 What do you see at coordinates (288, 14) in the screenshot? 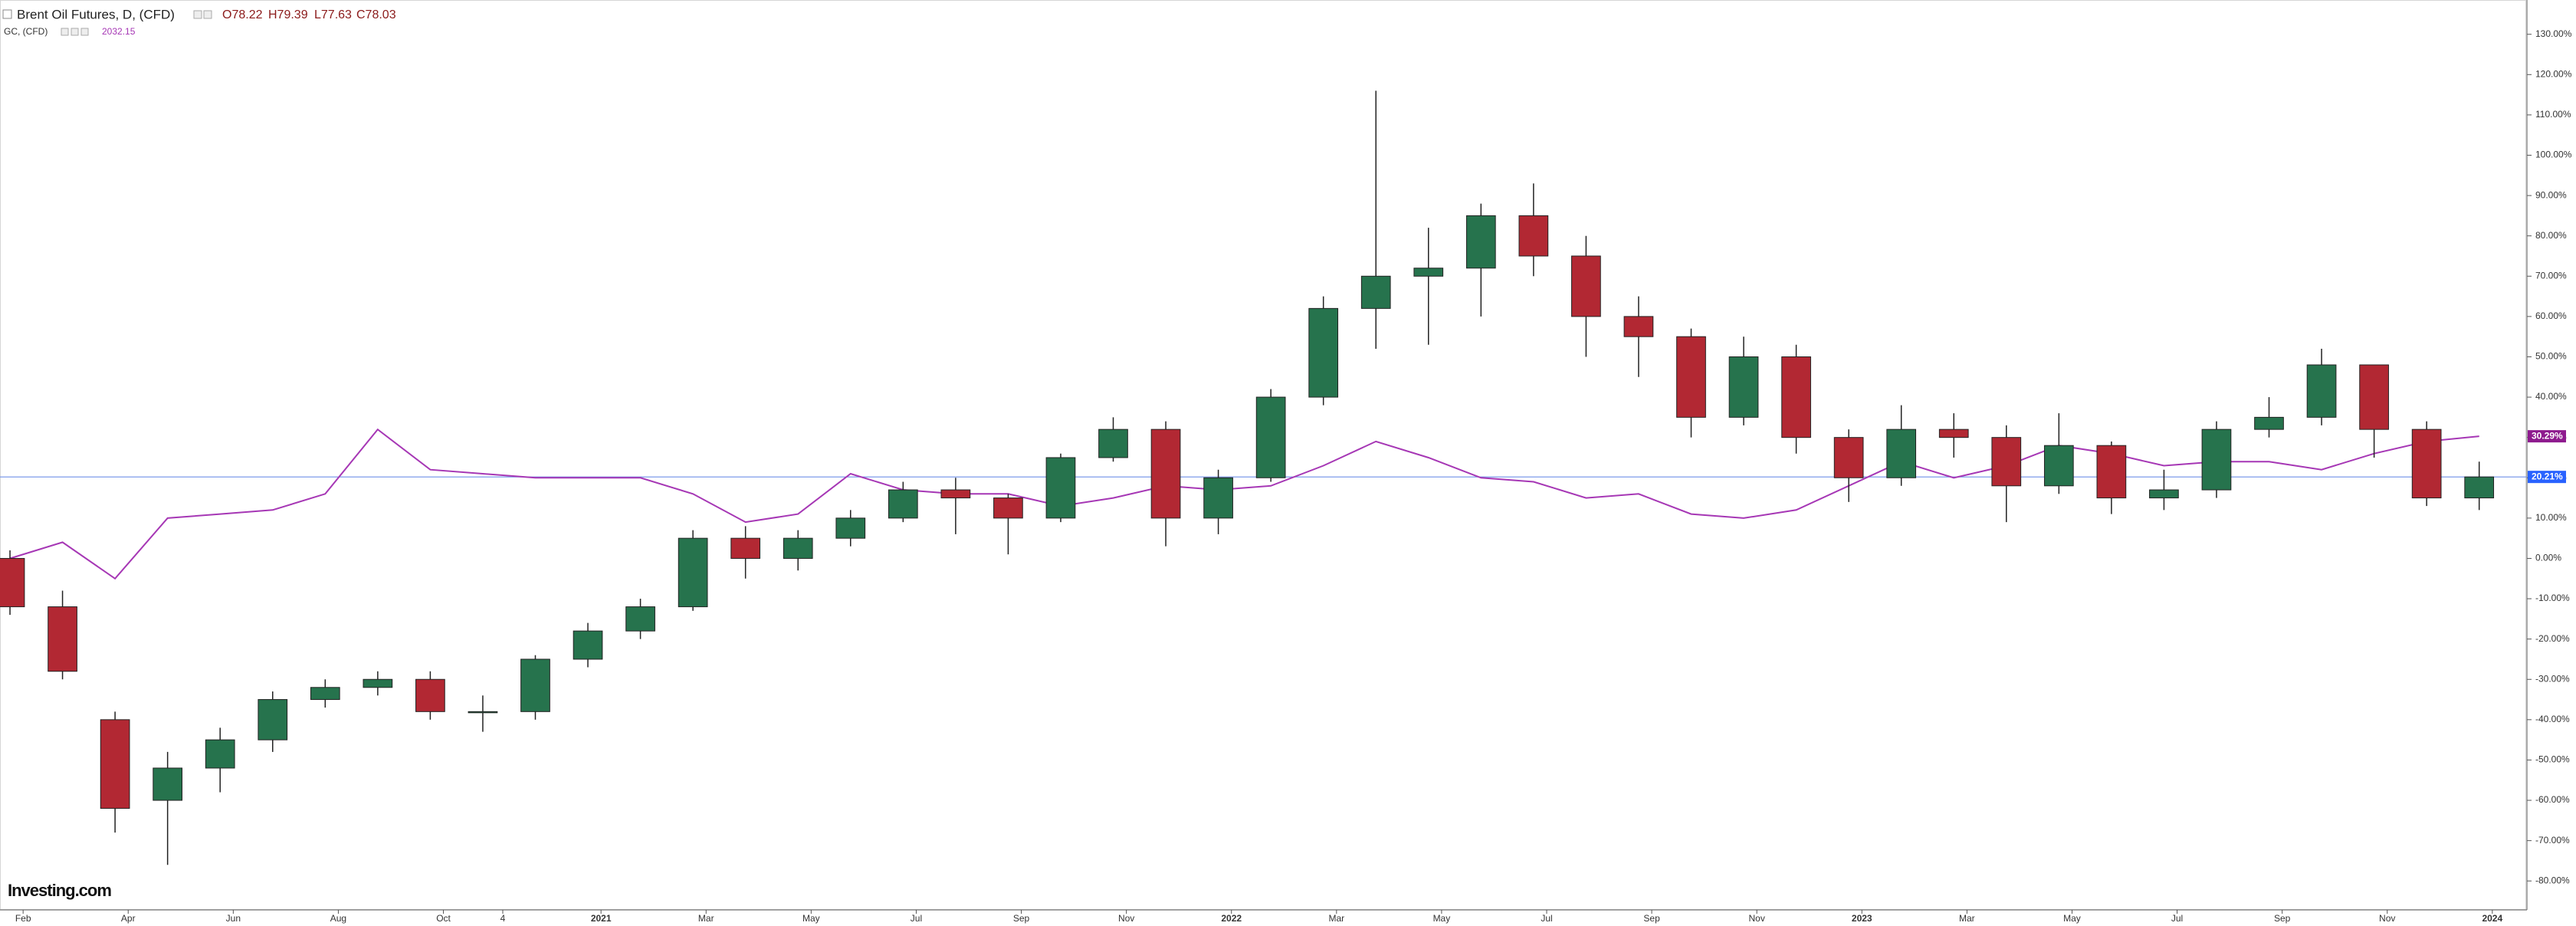
I see `quote-high: H79.39` at bounding box center [288, 14].